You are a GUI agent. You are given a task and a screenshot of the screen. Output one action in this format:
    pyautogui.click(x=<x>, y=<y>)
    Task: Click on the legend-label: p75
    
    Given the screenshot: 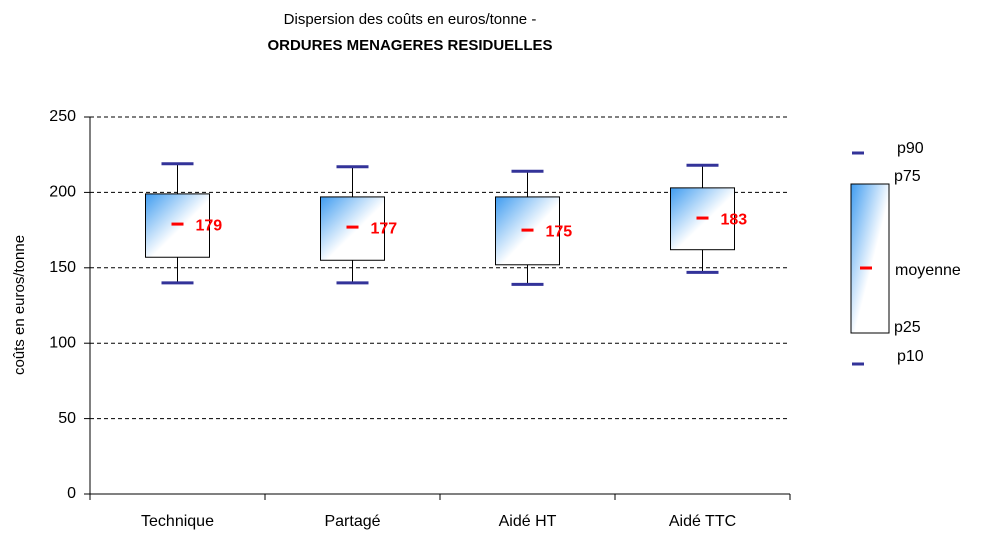 What is the action you would take?
    pyautogui.click(x=907, y=176)
    